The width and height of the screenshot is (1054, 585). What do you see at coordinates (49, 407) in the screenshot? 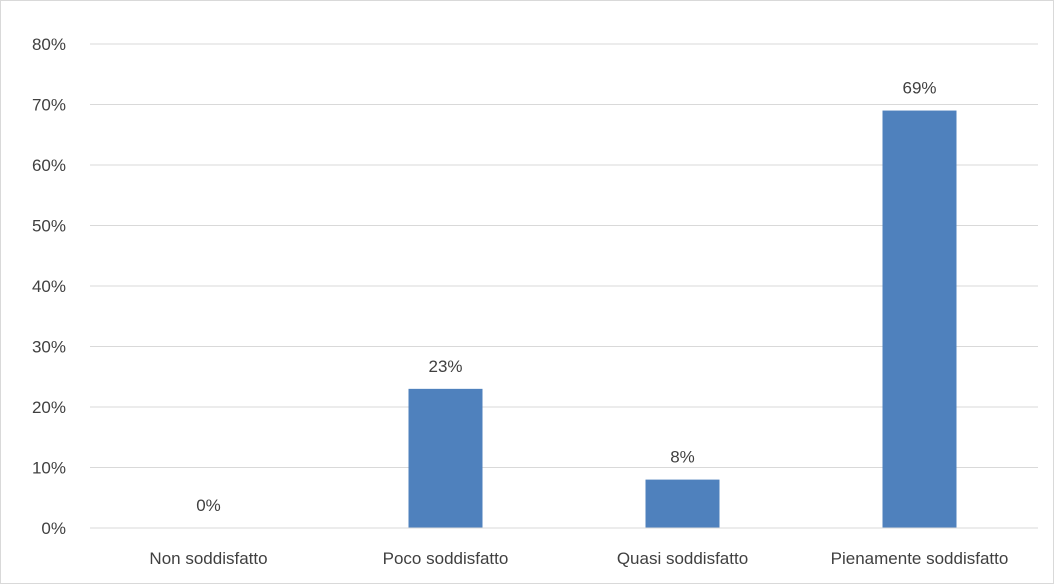
I see `y-tick-label: 20%` at bounding box center [49, 407].